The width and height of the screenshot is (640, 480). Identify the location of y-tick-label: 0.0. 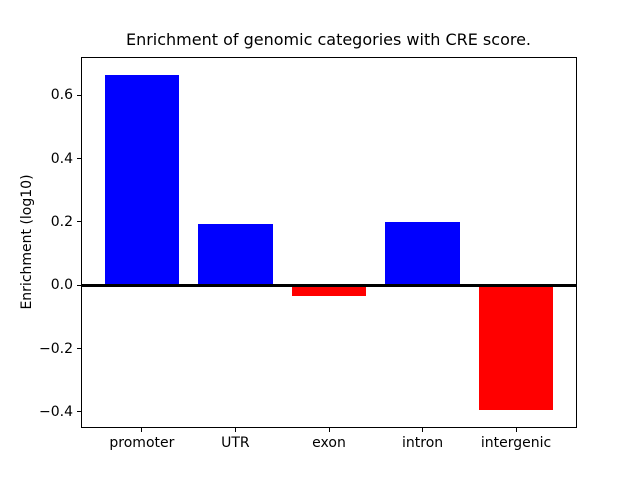
(61, 285).